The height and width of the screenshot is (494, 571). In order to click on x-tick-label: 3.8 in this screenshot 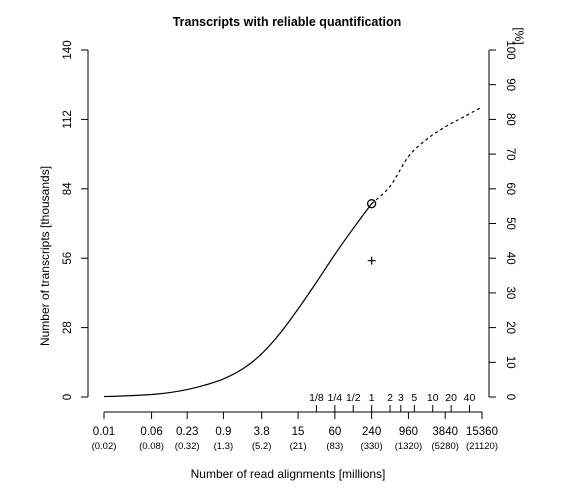, I will do `click(262, 432)`.